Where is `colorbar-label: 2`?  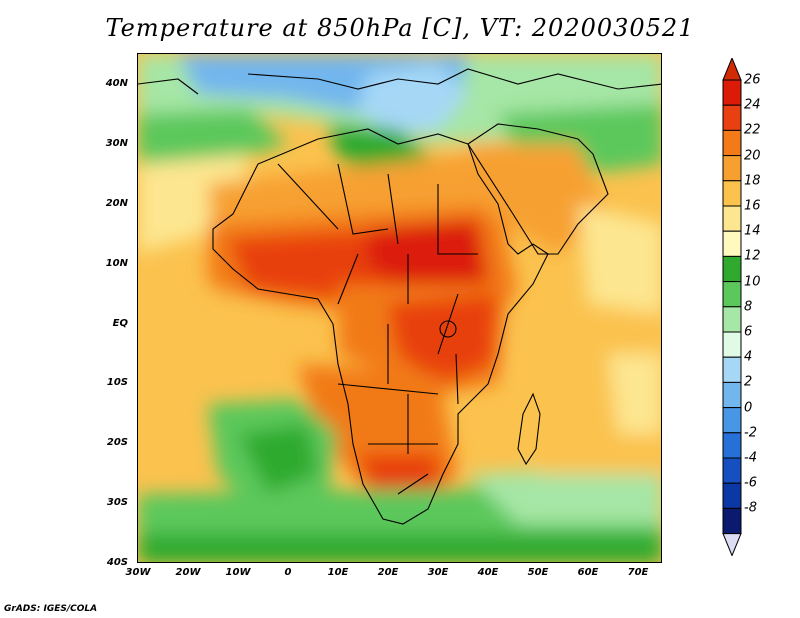
colorbar-label: 2 is located at coordinates (748, 382).